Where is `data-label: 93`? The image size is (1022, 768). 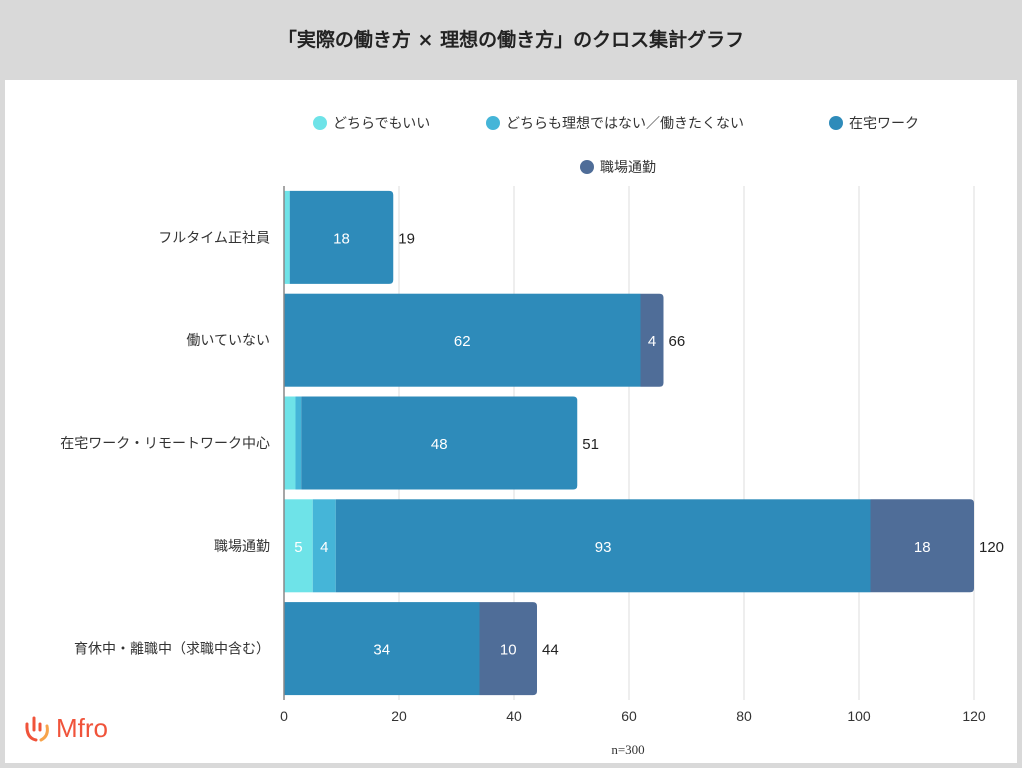 data-label: 93 is located at coordinates (603, 547).